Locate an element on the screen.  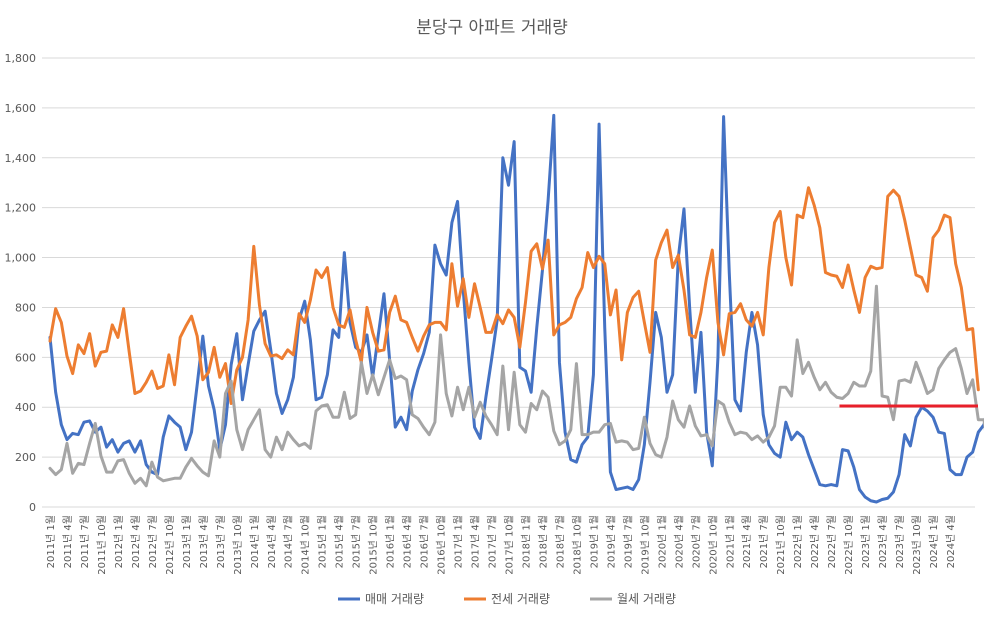
legend: 매매 거래량 전세 거래량 월세 거래량 is located at coordinates (507, 599).